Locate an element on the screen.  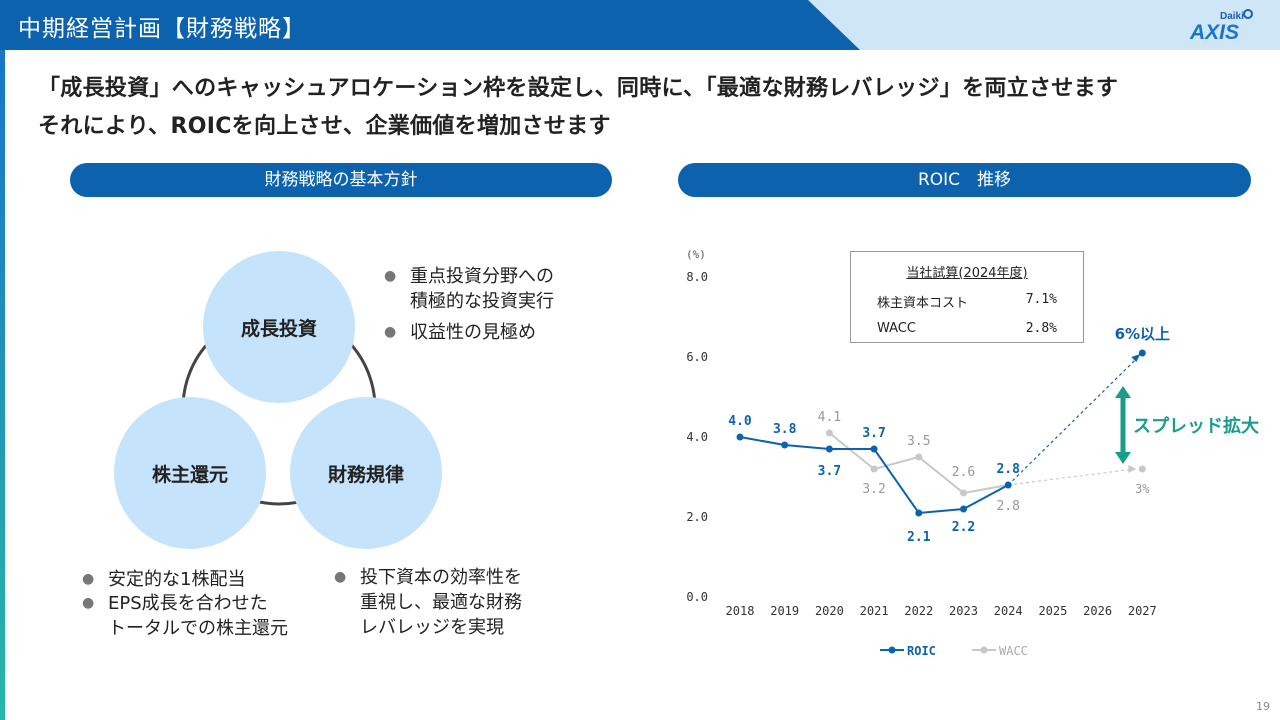
estimate-row-equity-label: 株主資本コスト is located at coordinates (923, 303).